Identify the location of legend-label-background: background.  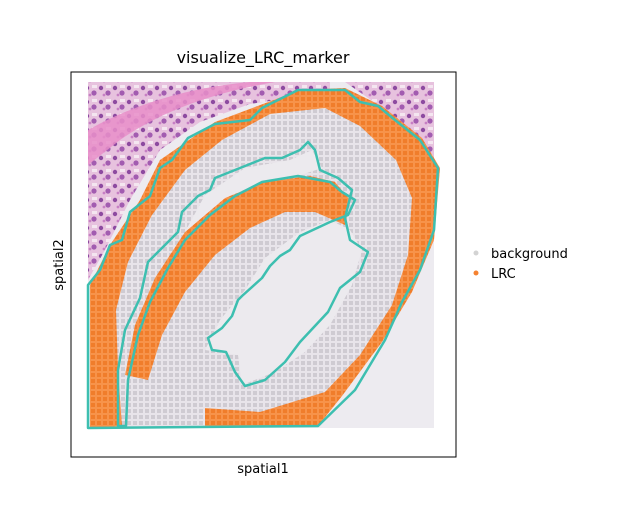
(529, 254).